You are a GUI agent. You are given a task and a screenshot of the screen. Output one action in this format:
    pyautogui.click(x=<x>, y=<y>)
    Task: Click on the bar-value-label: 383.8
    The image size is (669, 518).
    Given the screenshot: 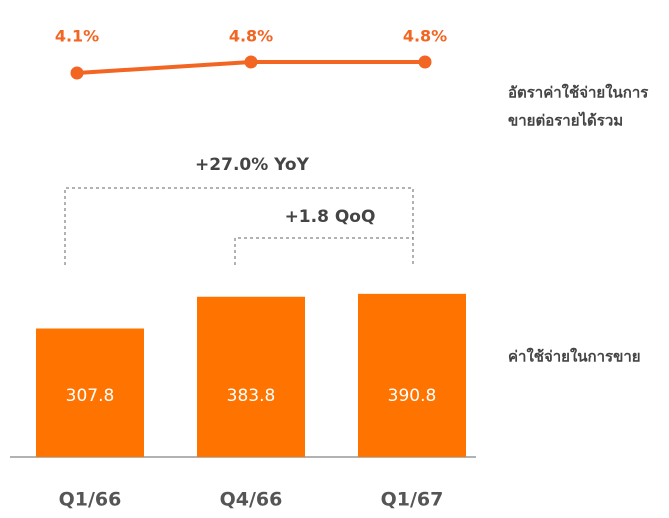 What is the action you would take?
    pyautogui.click(x=251, y=396)
    